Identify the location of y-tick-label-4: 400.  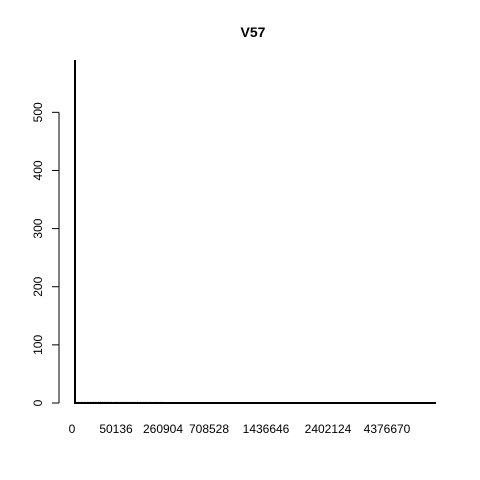
(38, 170).